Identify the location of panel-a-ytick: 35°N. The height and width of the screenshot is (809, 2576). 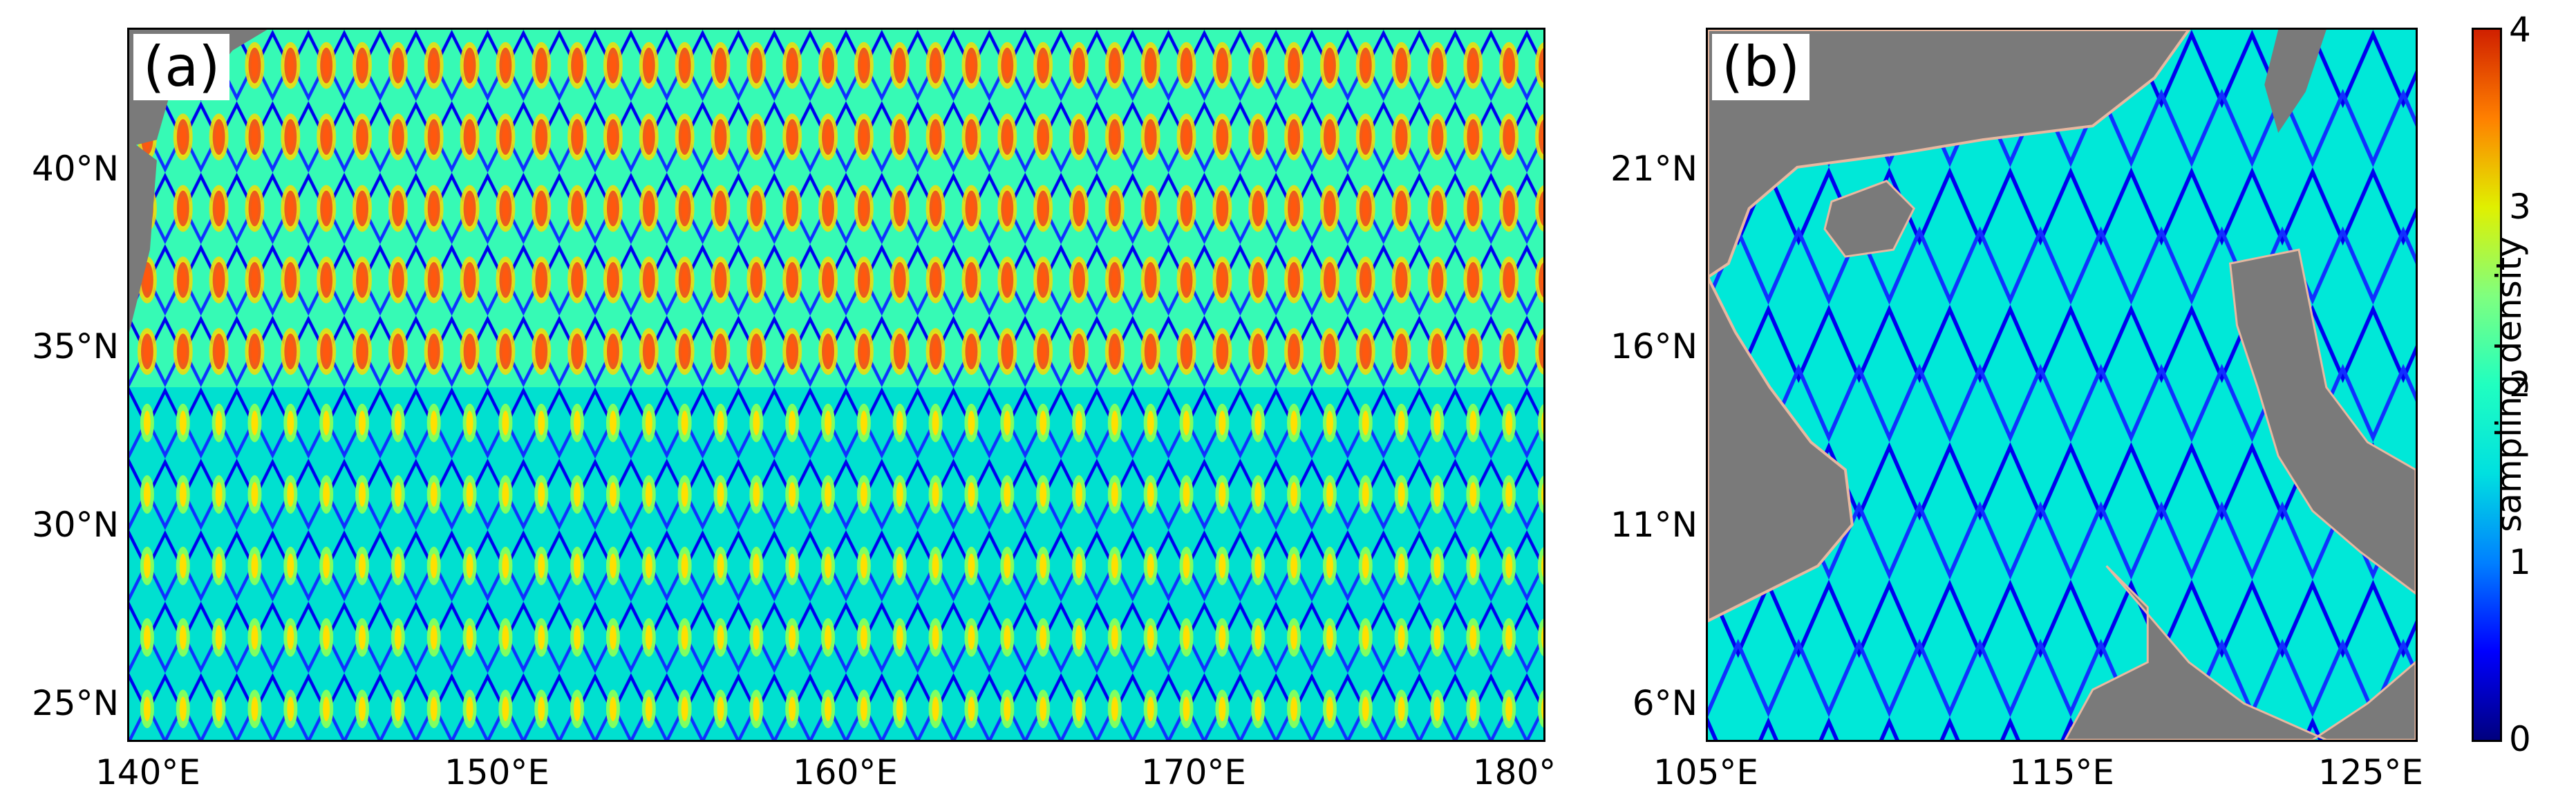
(75, 346).